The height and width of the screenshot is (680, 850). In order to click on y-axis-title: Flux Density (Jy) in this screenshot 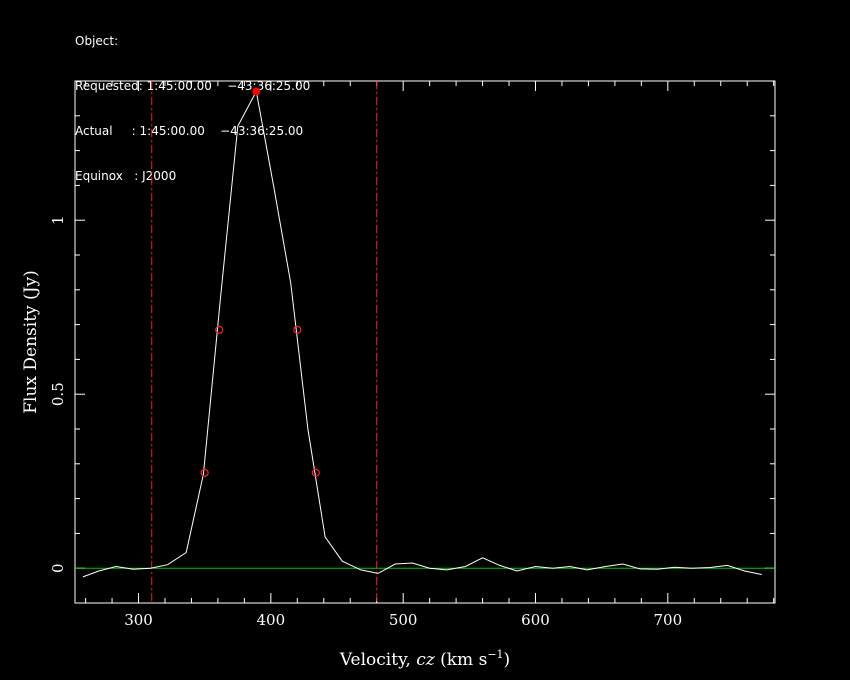, I will do `click(31, 342)`.